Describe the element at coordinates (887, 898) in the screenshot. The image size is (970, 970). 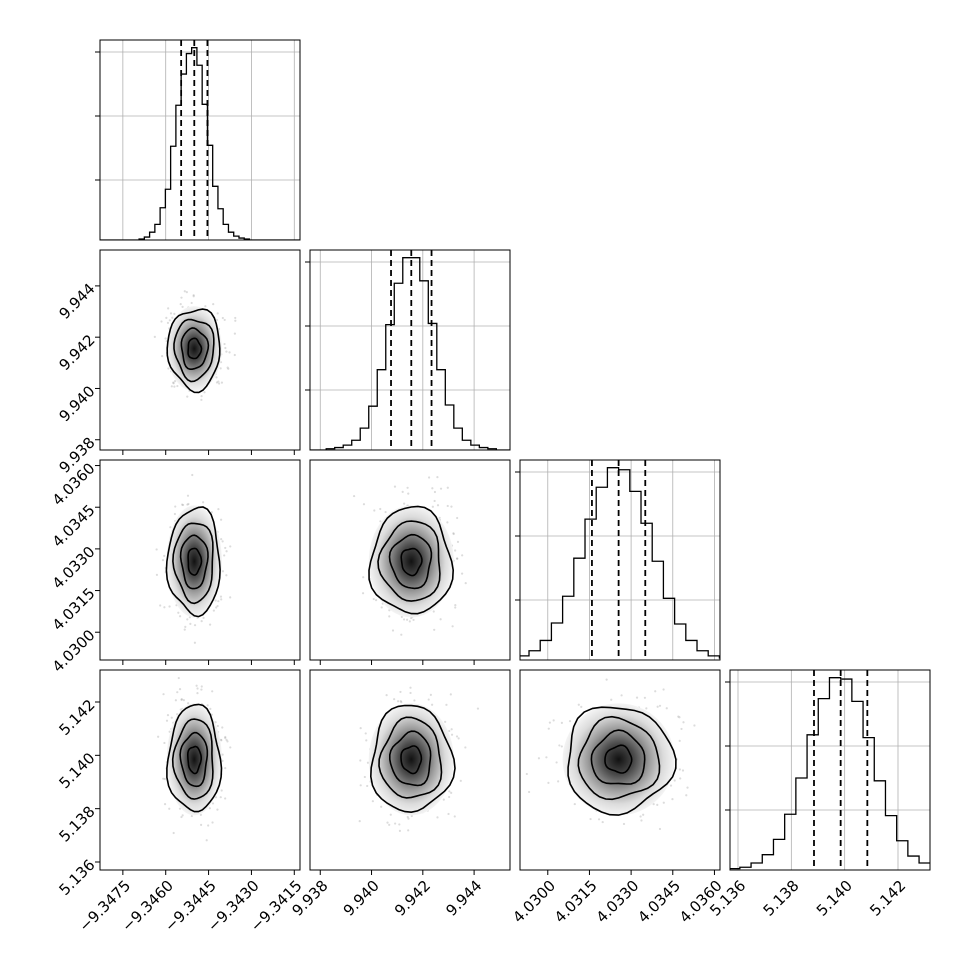
I see `x-tick-label: 5.142` at that location.